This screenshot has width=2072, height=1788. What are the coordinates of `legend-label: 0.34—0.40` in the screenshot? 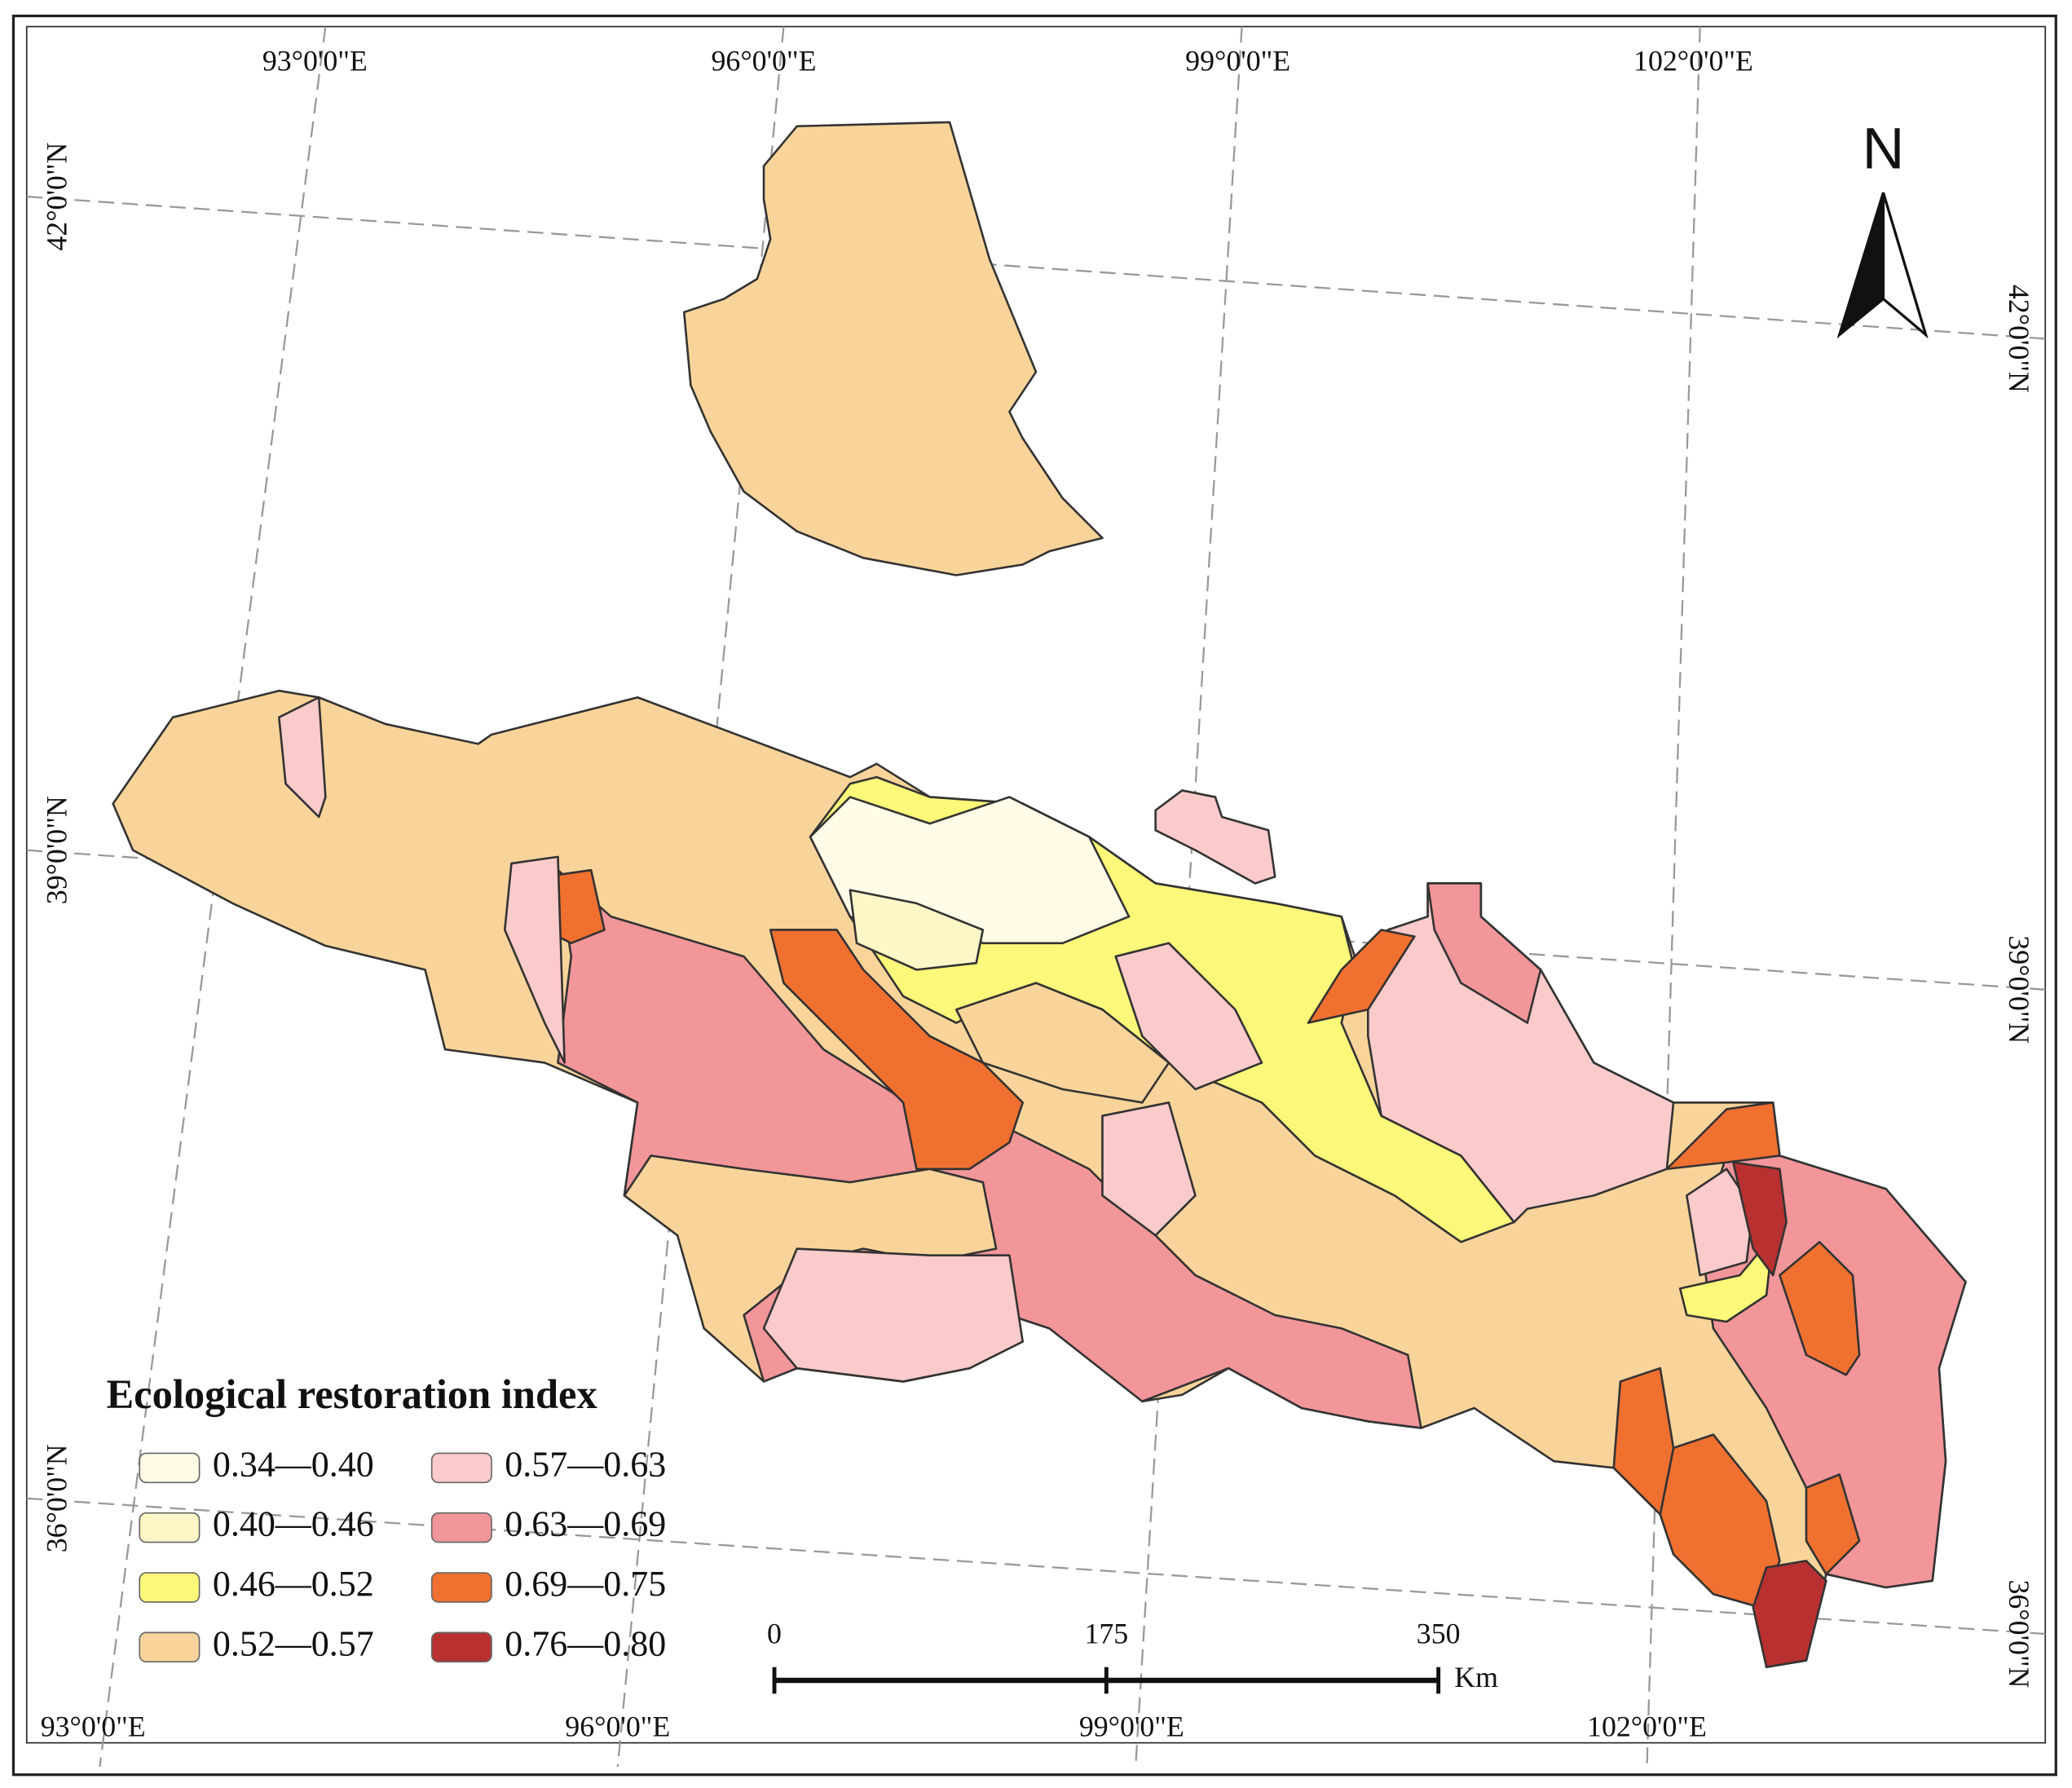 It's located at (293, 1464).